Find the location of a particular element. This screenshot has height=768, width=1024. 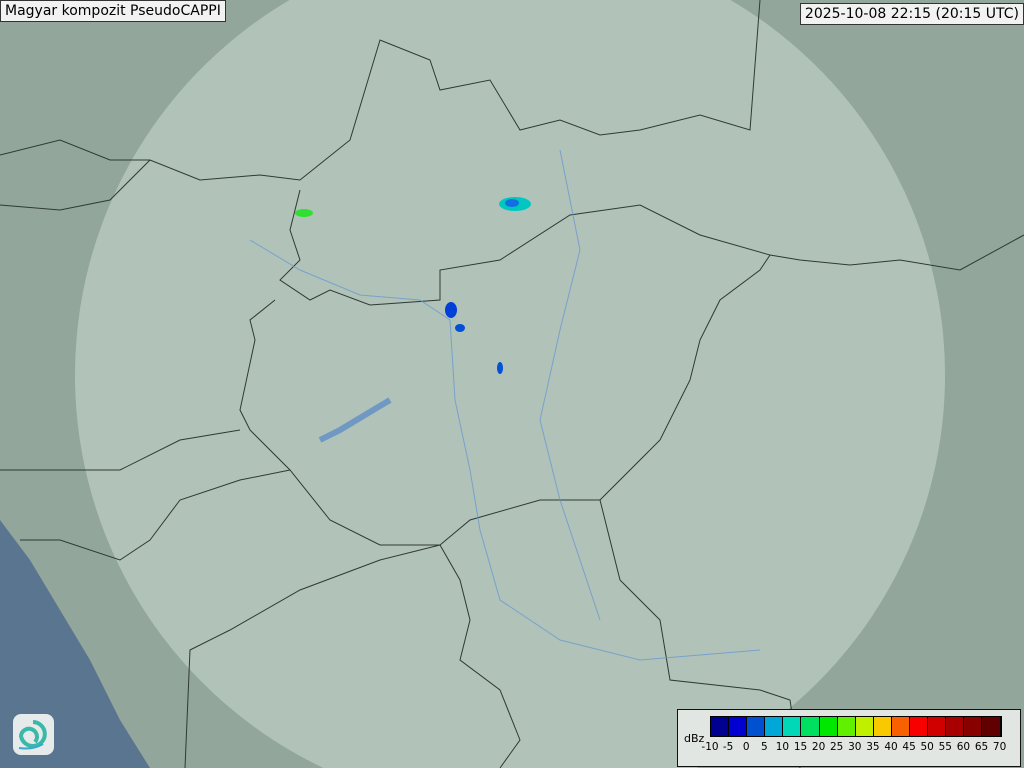

legend-tick-label: 40 is located at coordinates (891, 747).